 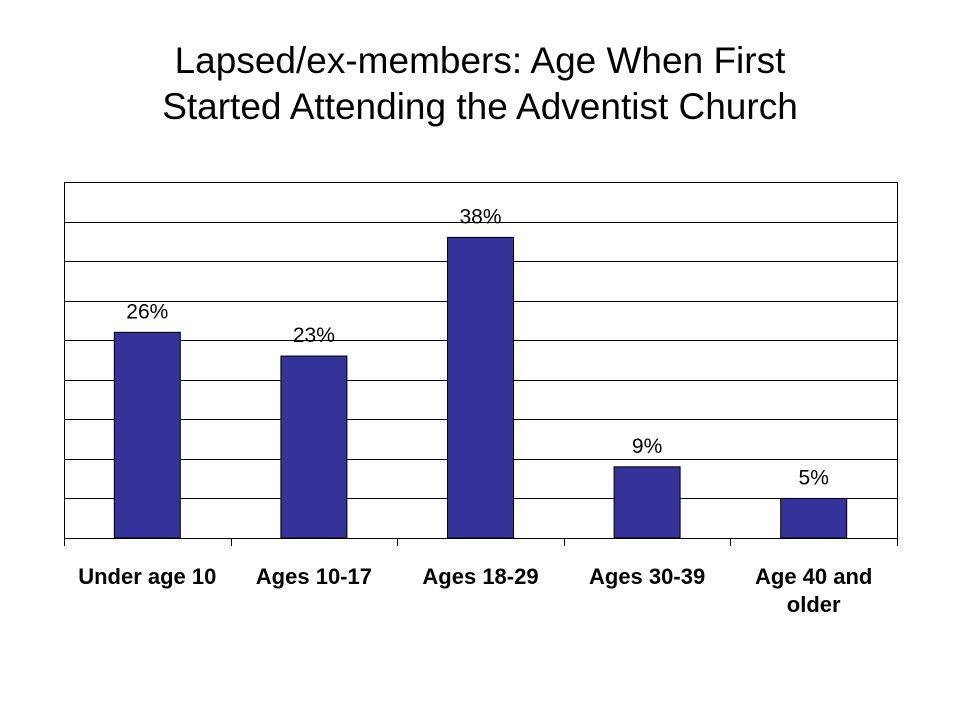 I want to click on category-label: Ages 30-39, so click(x=647, y=576).